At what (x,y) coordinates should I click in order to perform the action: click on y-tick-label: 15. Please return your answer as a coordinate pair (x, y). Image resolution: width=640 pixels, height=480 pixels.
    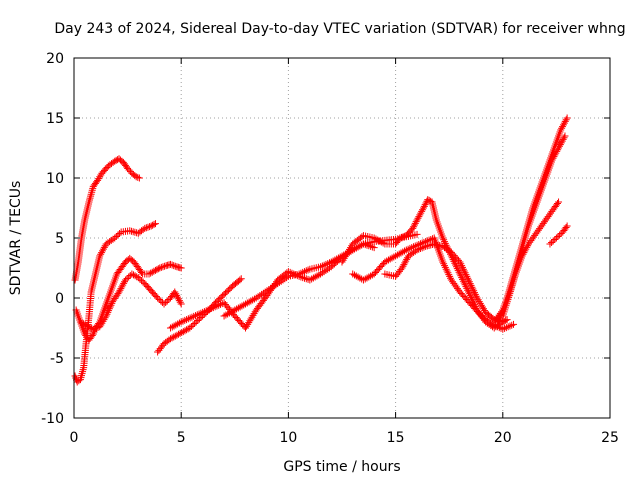
    Looking at the image, I should click on (55, 119).